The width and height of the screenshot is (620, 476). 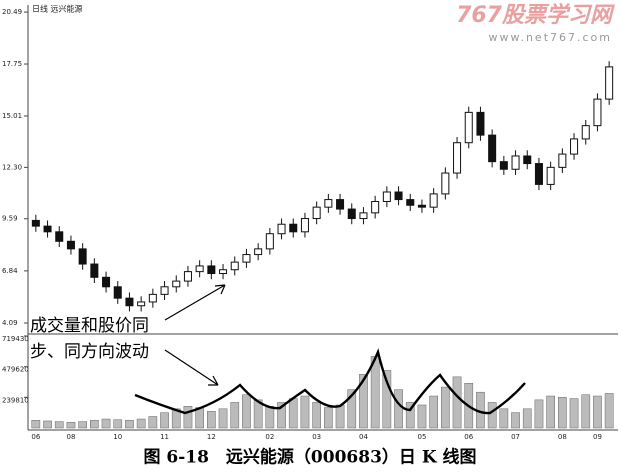 I want to click on x-tick-label: 05, so click(x=421, y=437).